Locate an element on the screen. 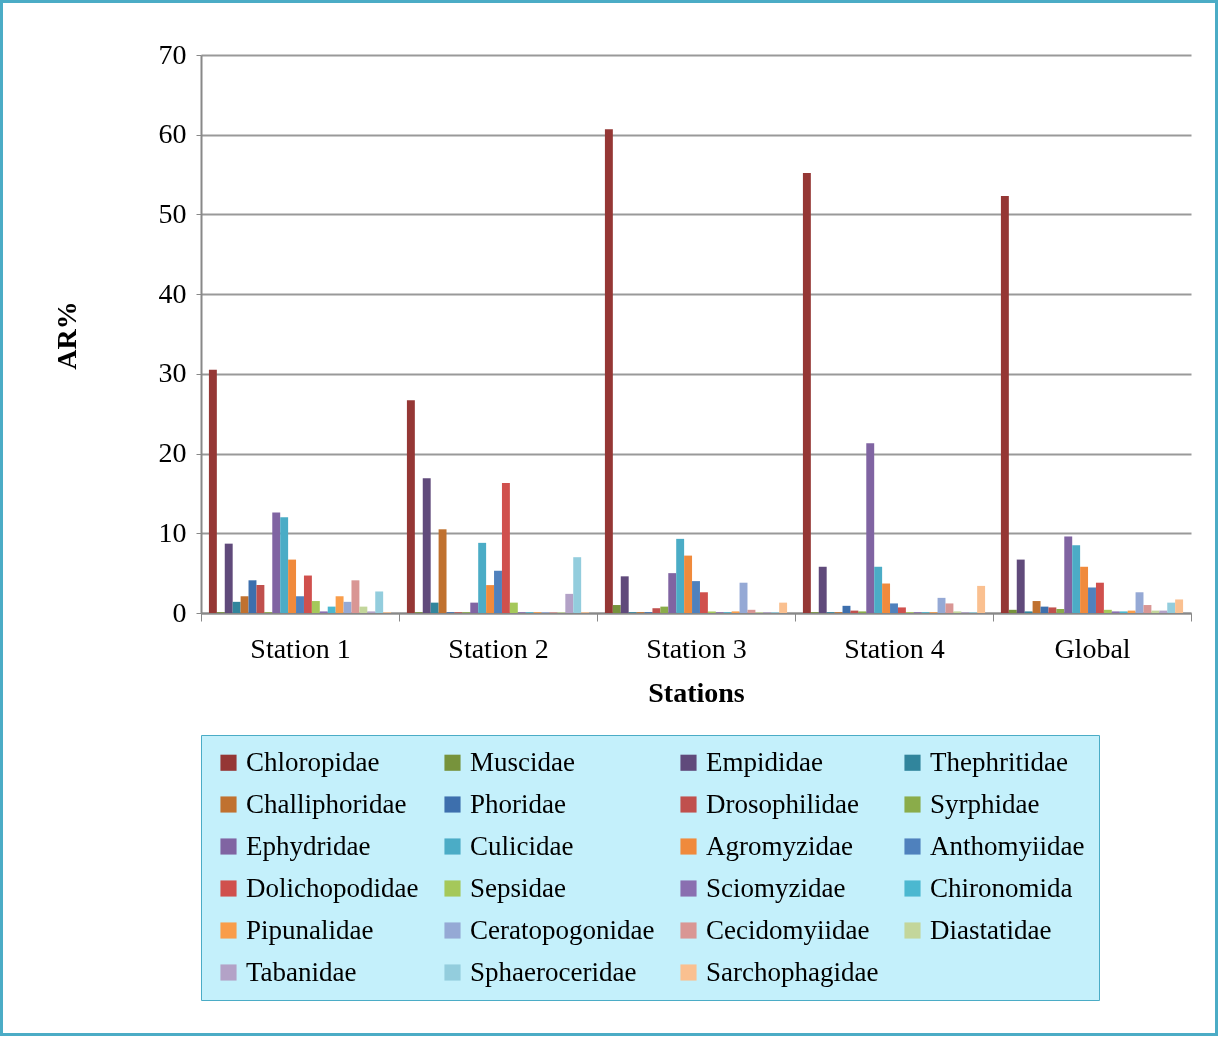 The width and height of the screenshot is (1229, 1043). legend-label: Ephydridae is located at coordinates (308, 845).